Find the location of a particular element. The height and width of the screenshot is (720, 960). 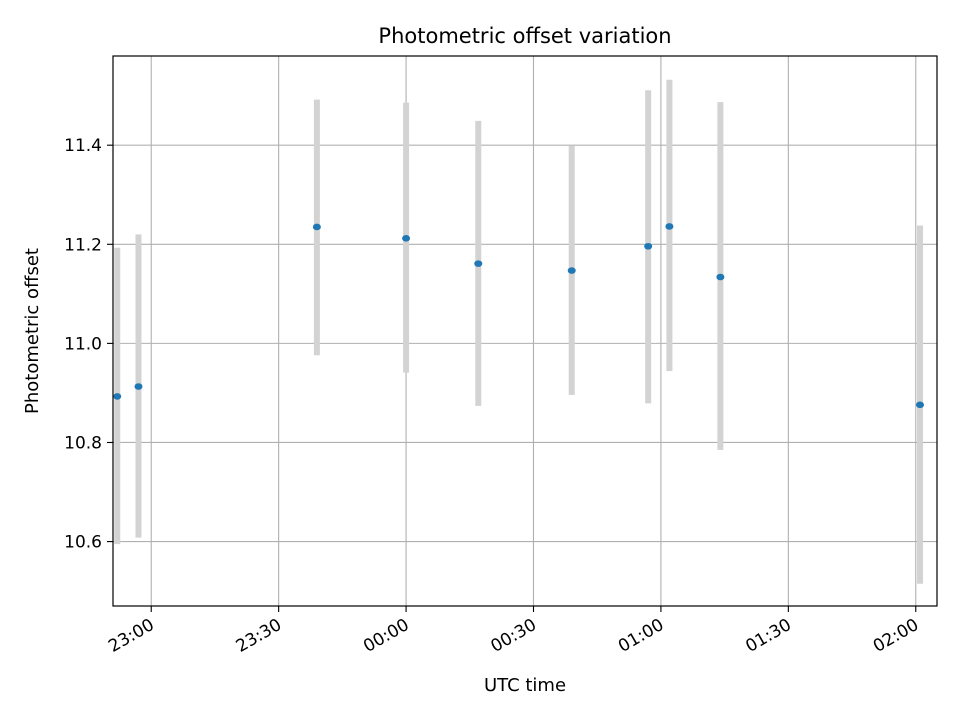

y-tick-label: 10.8 is located at coordinates (83, 443).